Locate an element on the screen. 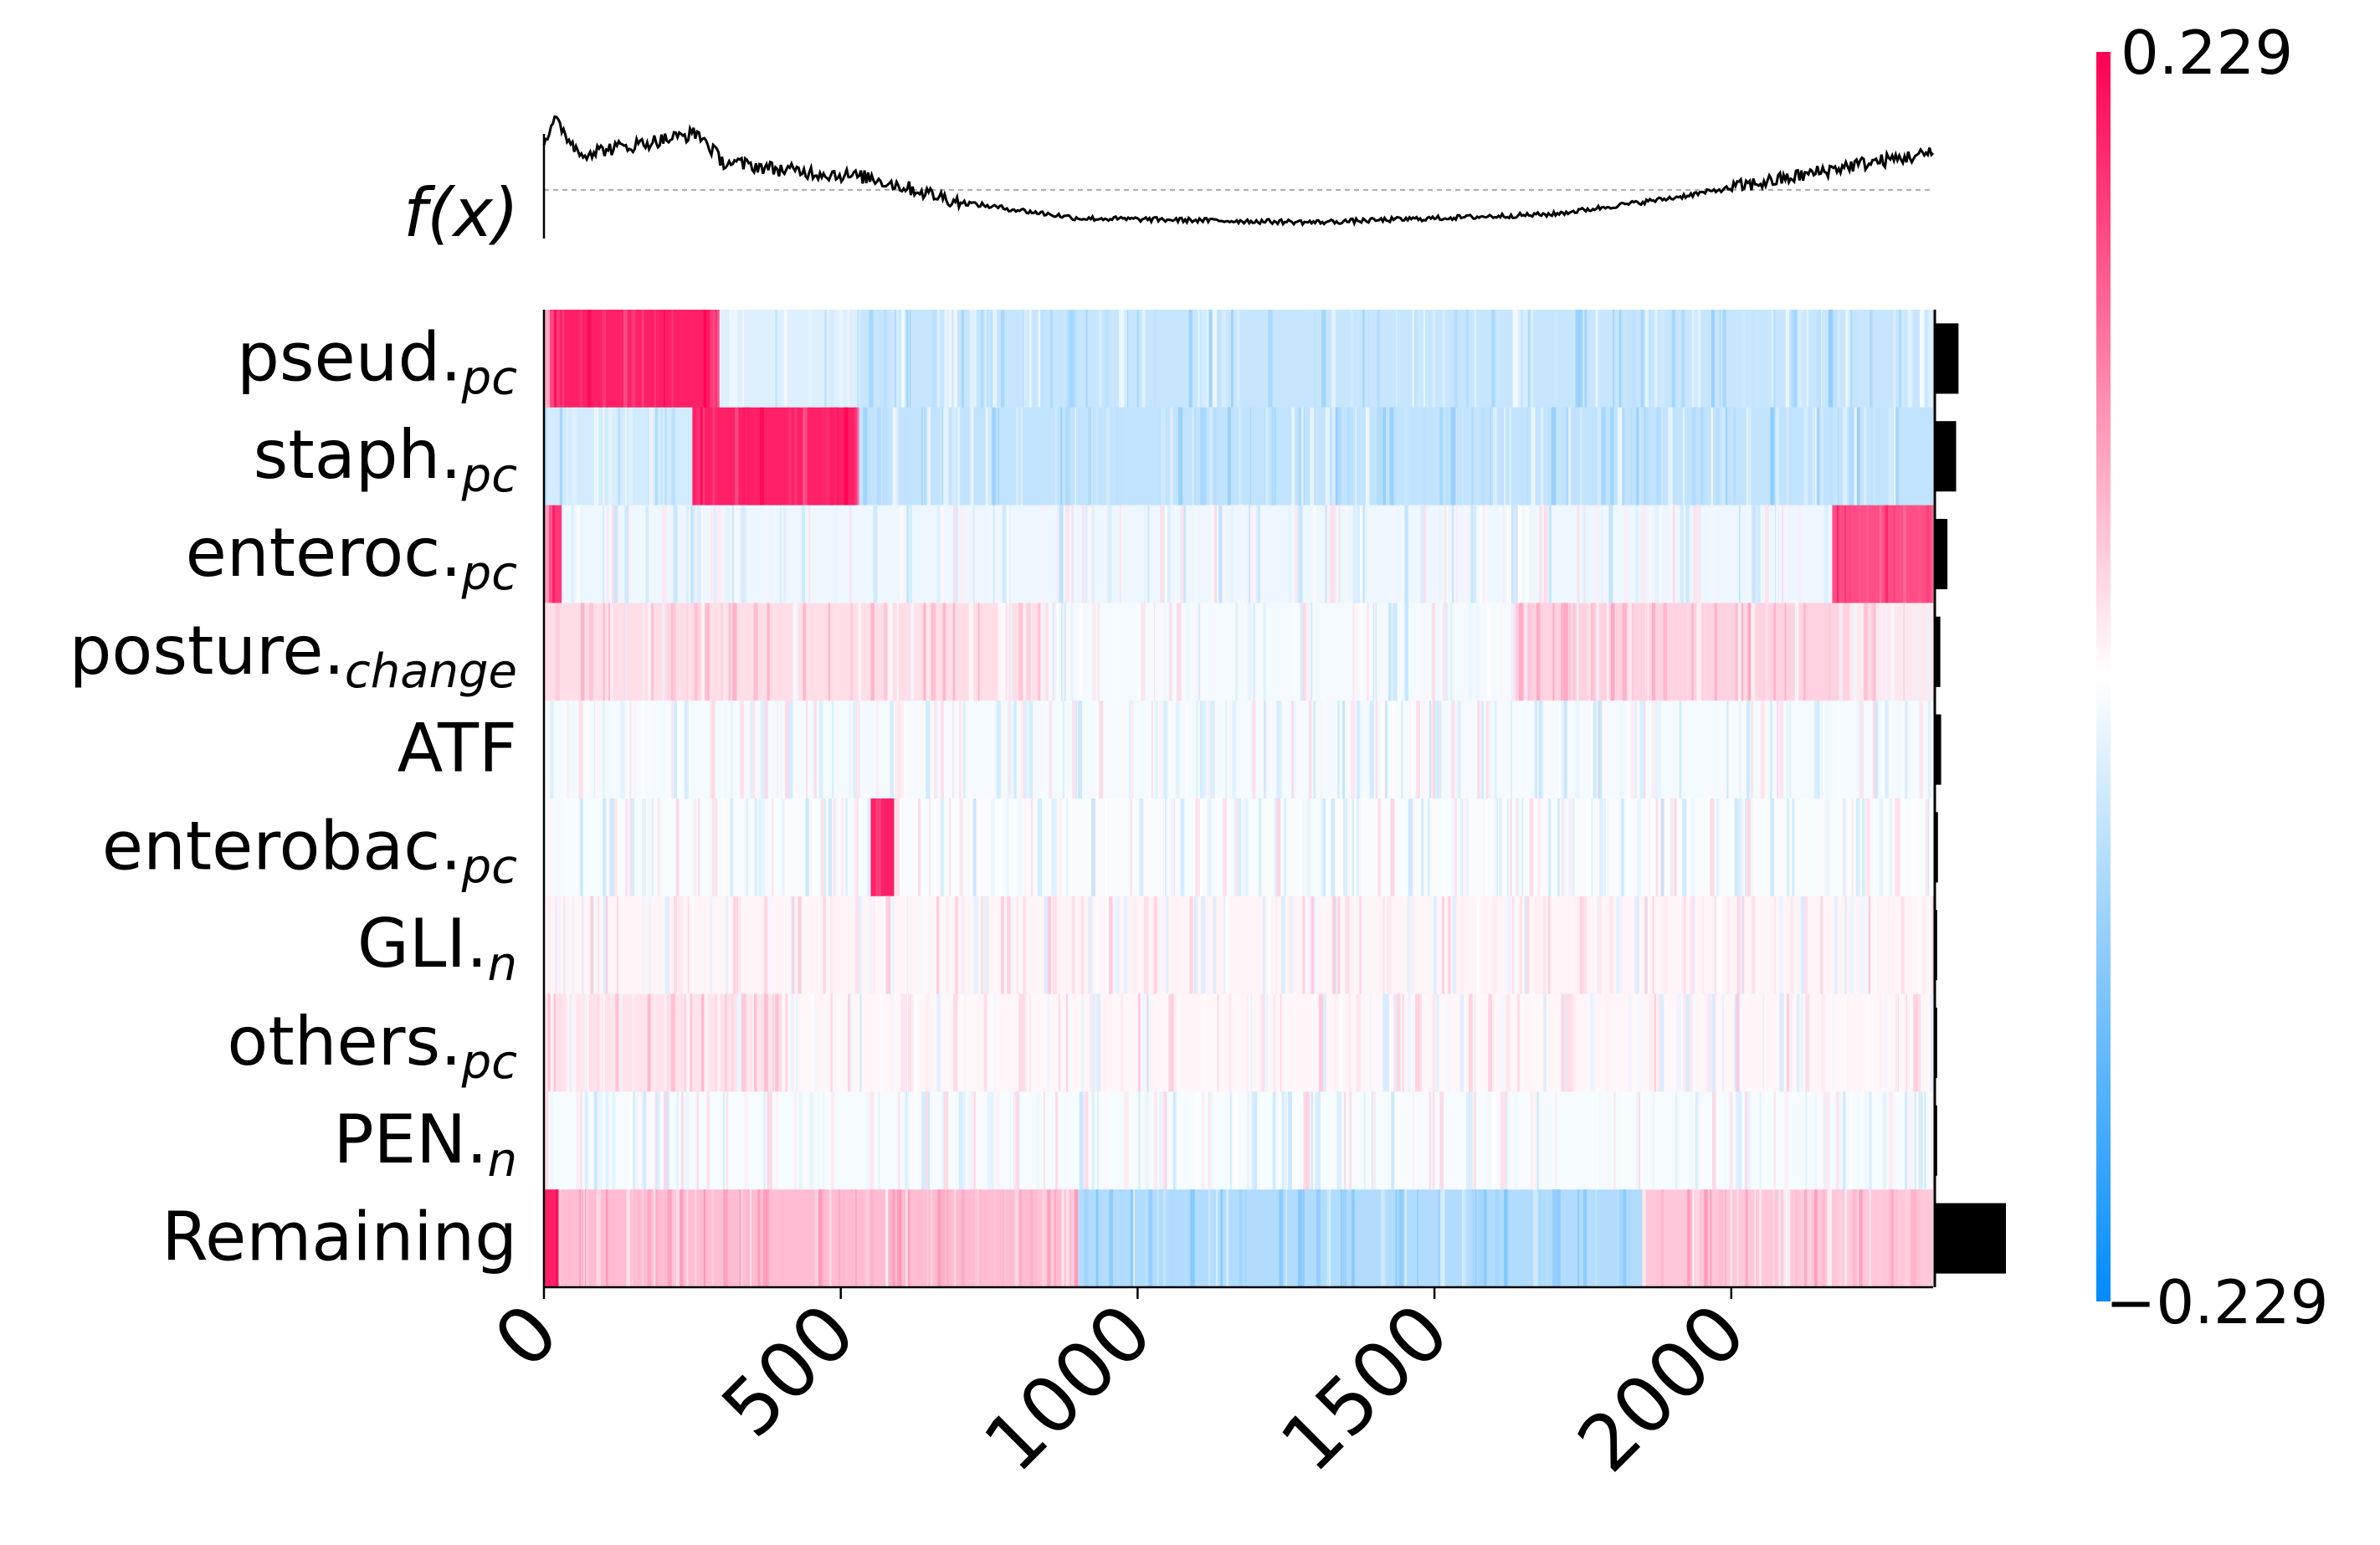 This screenshot has height=1545, width=2380. heatmap-row-texture is located at coordinates (1242, 1042).